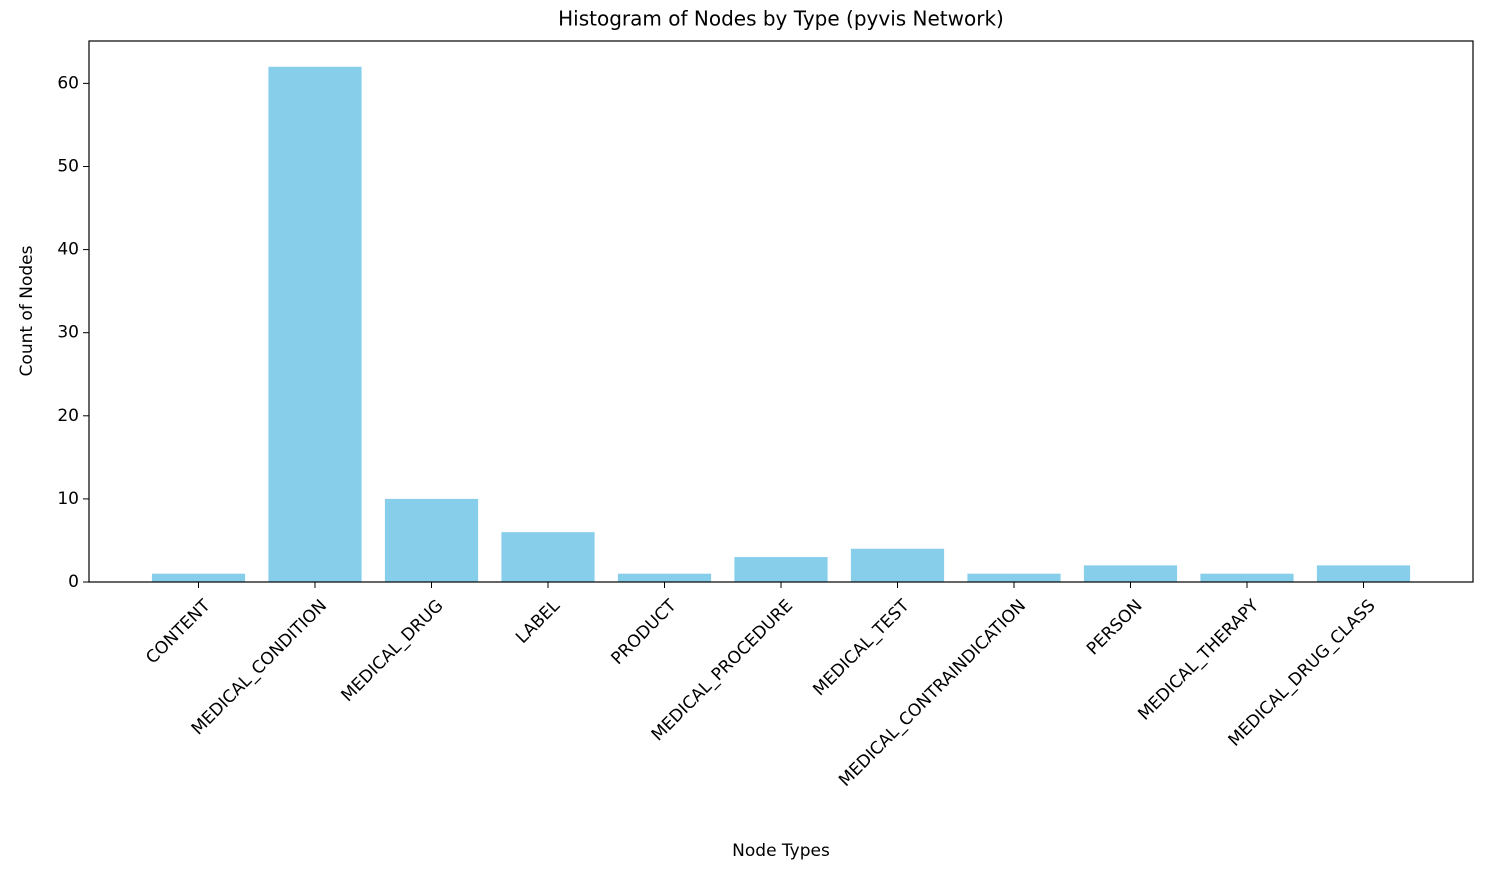 The height and width of the screenshot is (874, 1489). I want to click on y-tick-label: 60, so click(68, 83).